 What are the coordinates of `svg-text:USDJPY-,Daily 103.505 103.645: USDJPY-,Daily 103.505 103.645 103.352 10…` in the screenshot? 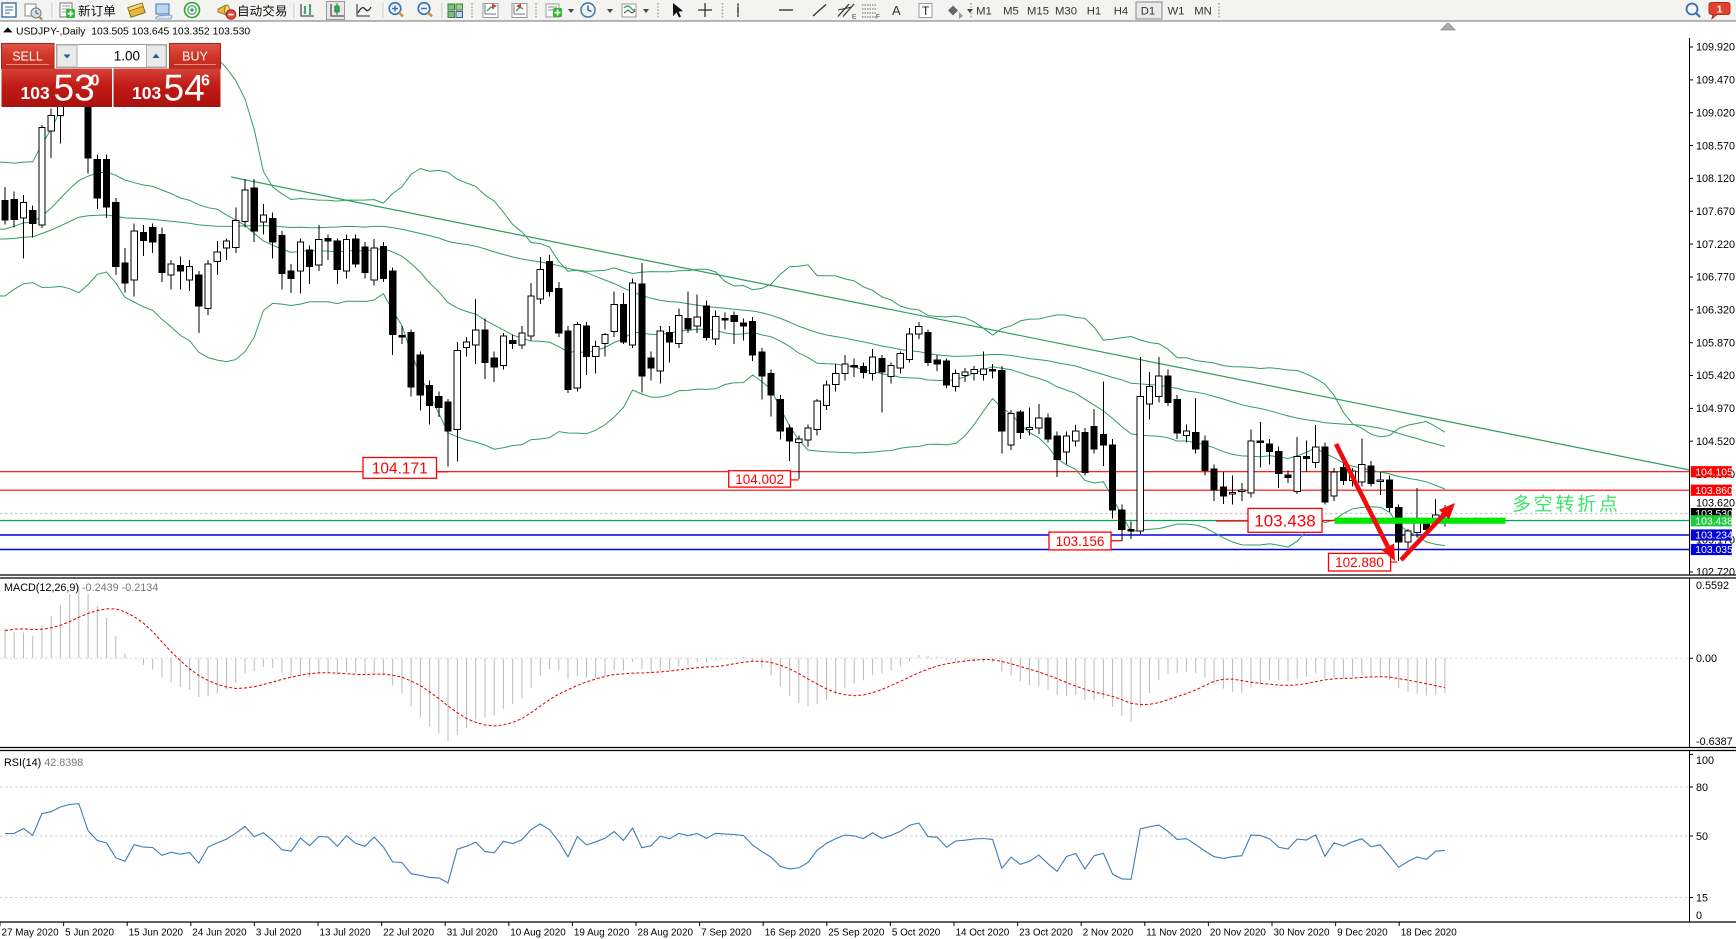 It's located at (133, 32).